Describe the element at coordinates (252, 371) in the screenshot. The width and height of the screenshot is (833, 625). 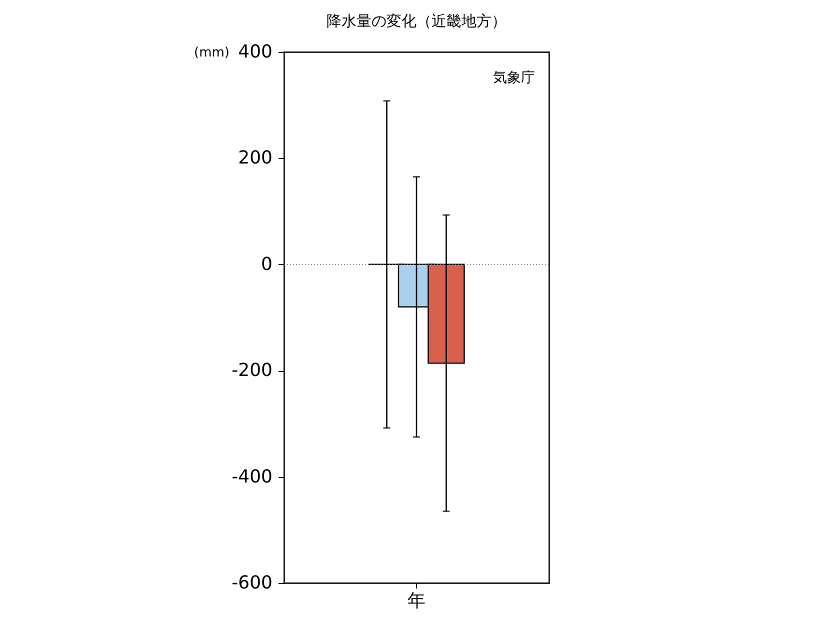
I see `y-tick-label: -200` at that location.